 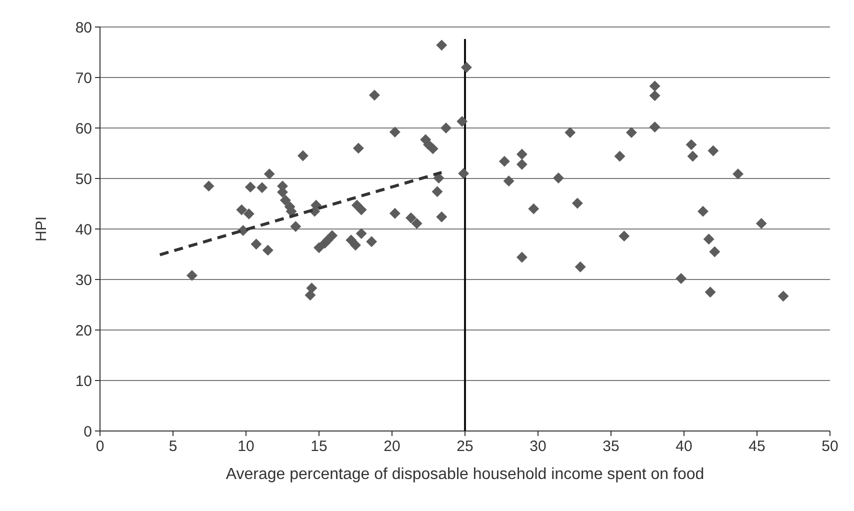 What do you see at coordinates (83, 179) in the screenshot?
I see `y-tick-label: 50` at bounding box center [83, 179].